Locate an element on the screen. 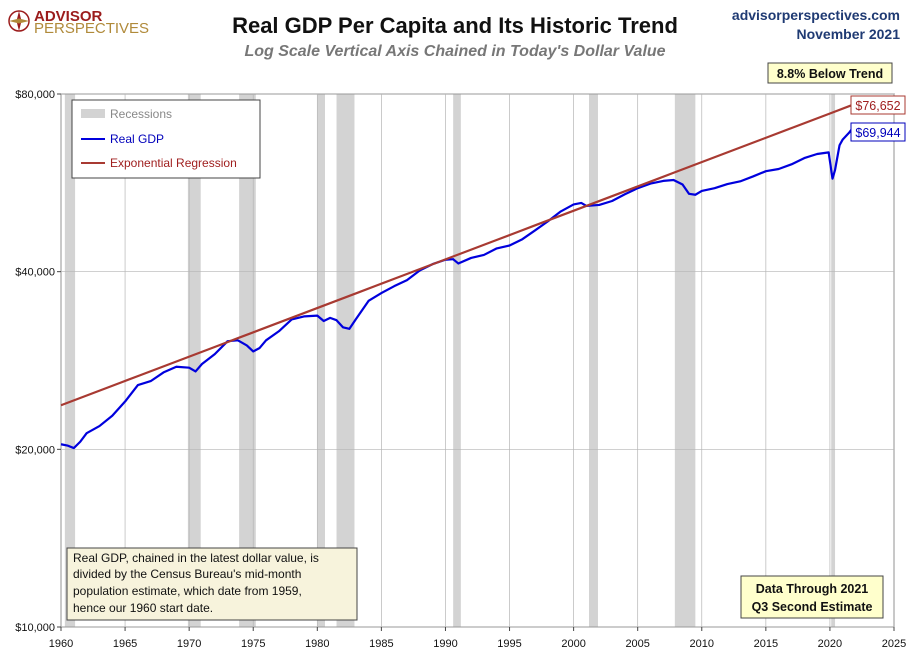 The image size is (910, 661). x-tick-label: 1985 is located at coordinates (381, 644).